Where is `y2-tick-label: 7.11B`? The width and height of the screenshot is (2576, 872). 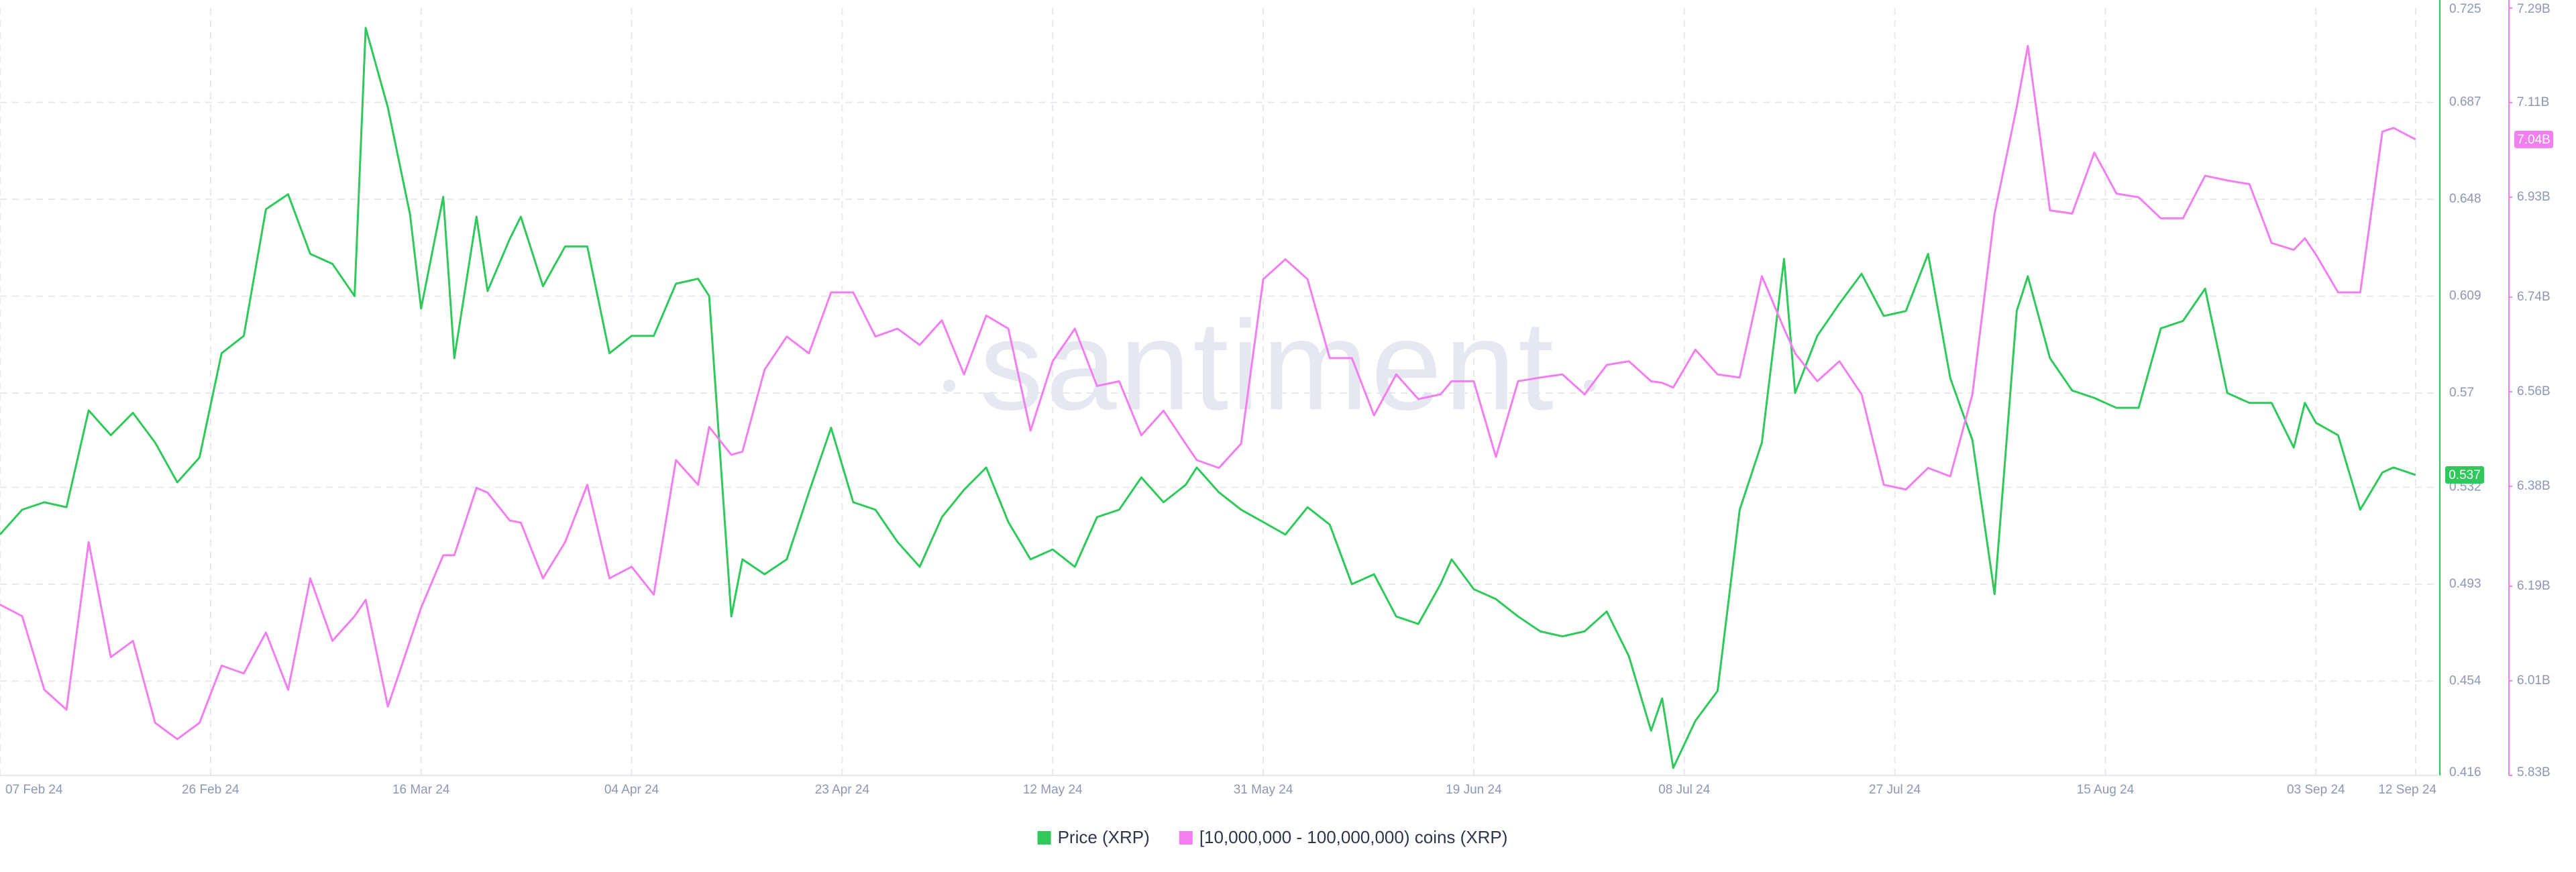 y2-tick-label: 7.11B is located at coordinates (2533, 102).